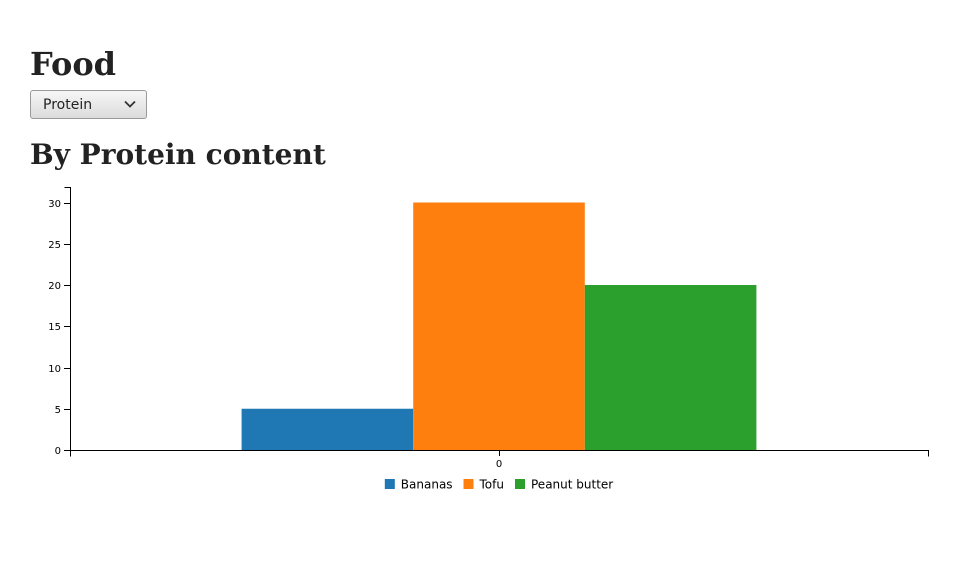  I want to click on x-tick-label: 0, so click(499, 464).